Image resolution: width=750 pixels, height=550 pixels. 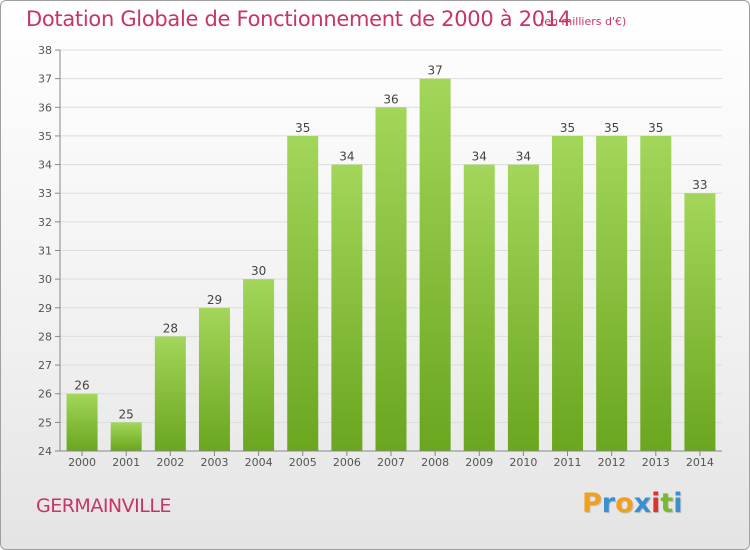 What do you see at coordinates (126, 436) in the screenshot?
I see `bar-2001` at bounding box center [126, 436].